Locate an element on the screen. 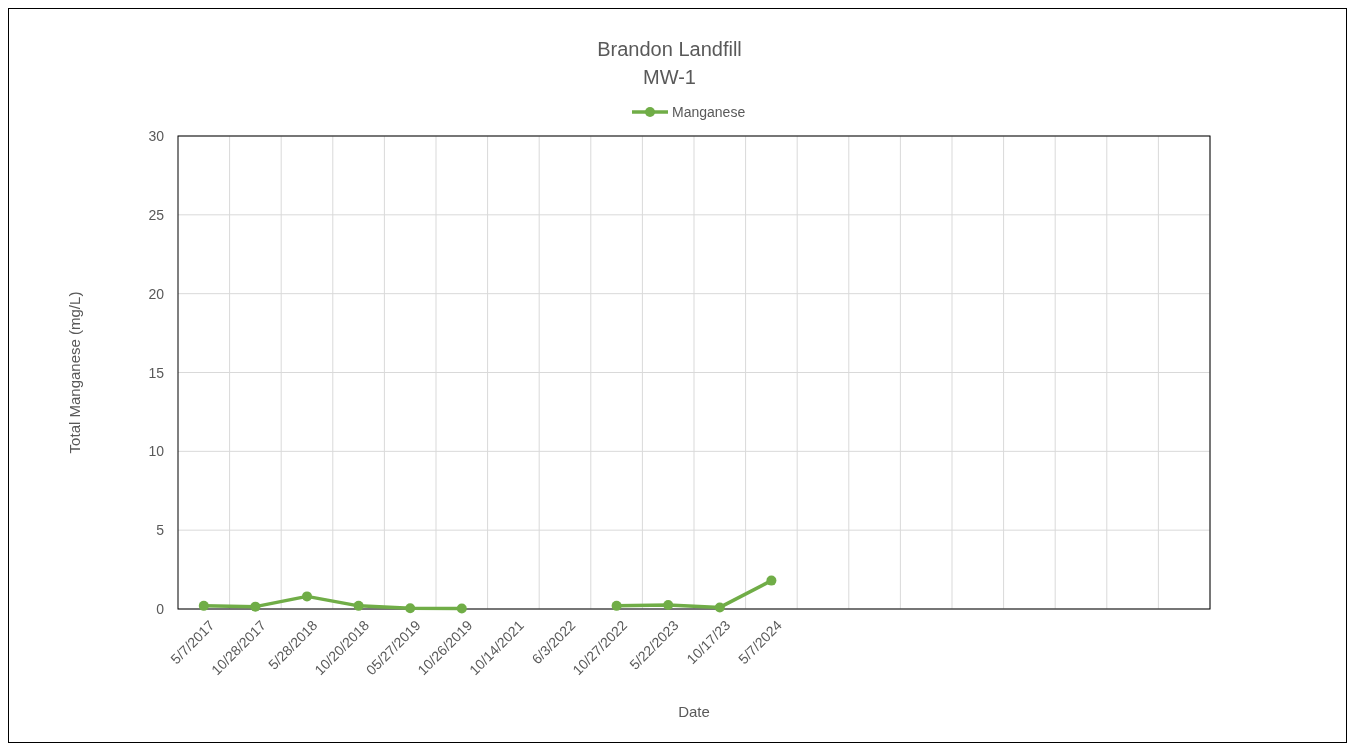  y-tick-label: 5 is located at coordinates (160, 530).